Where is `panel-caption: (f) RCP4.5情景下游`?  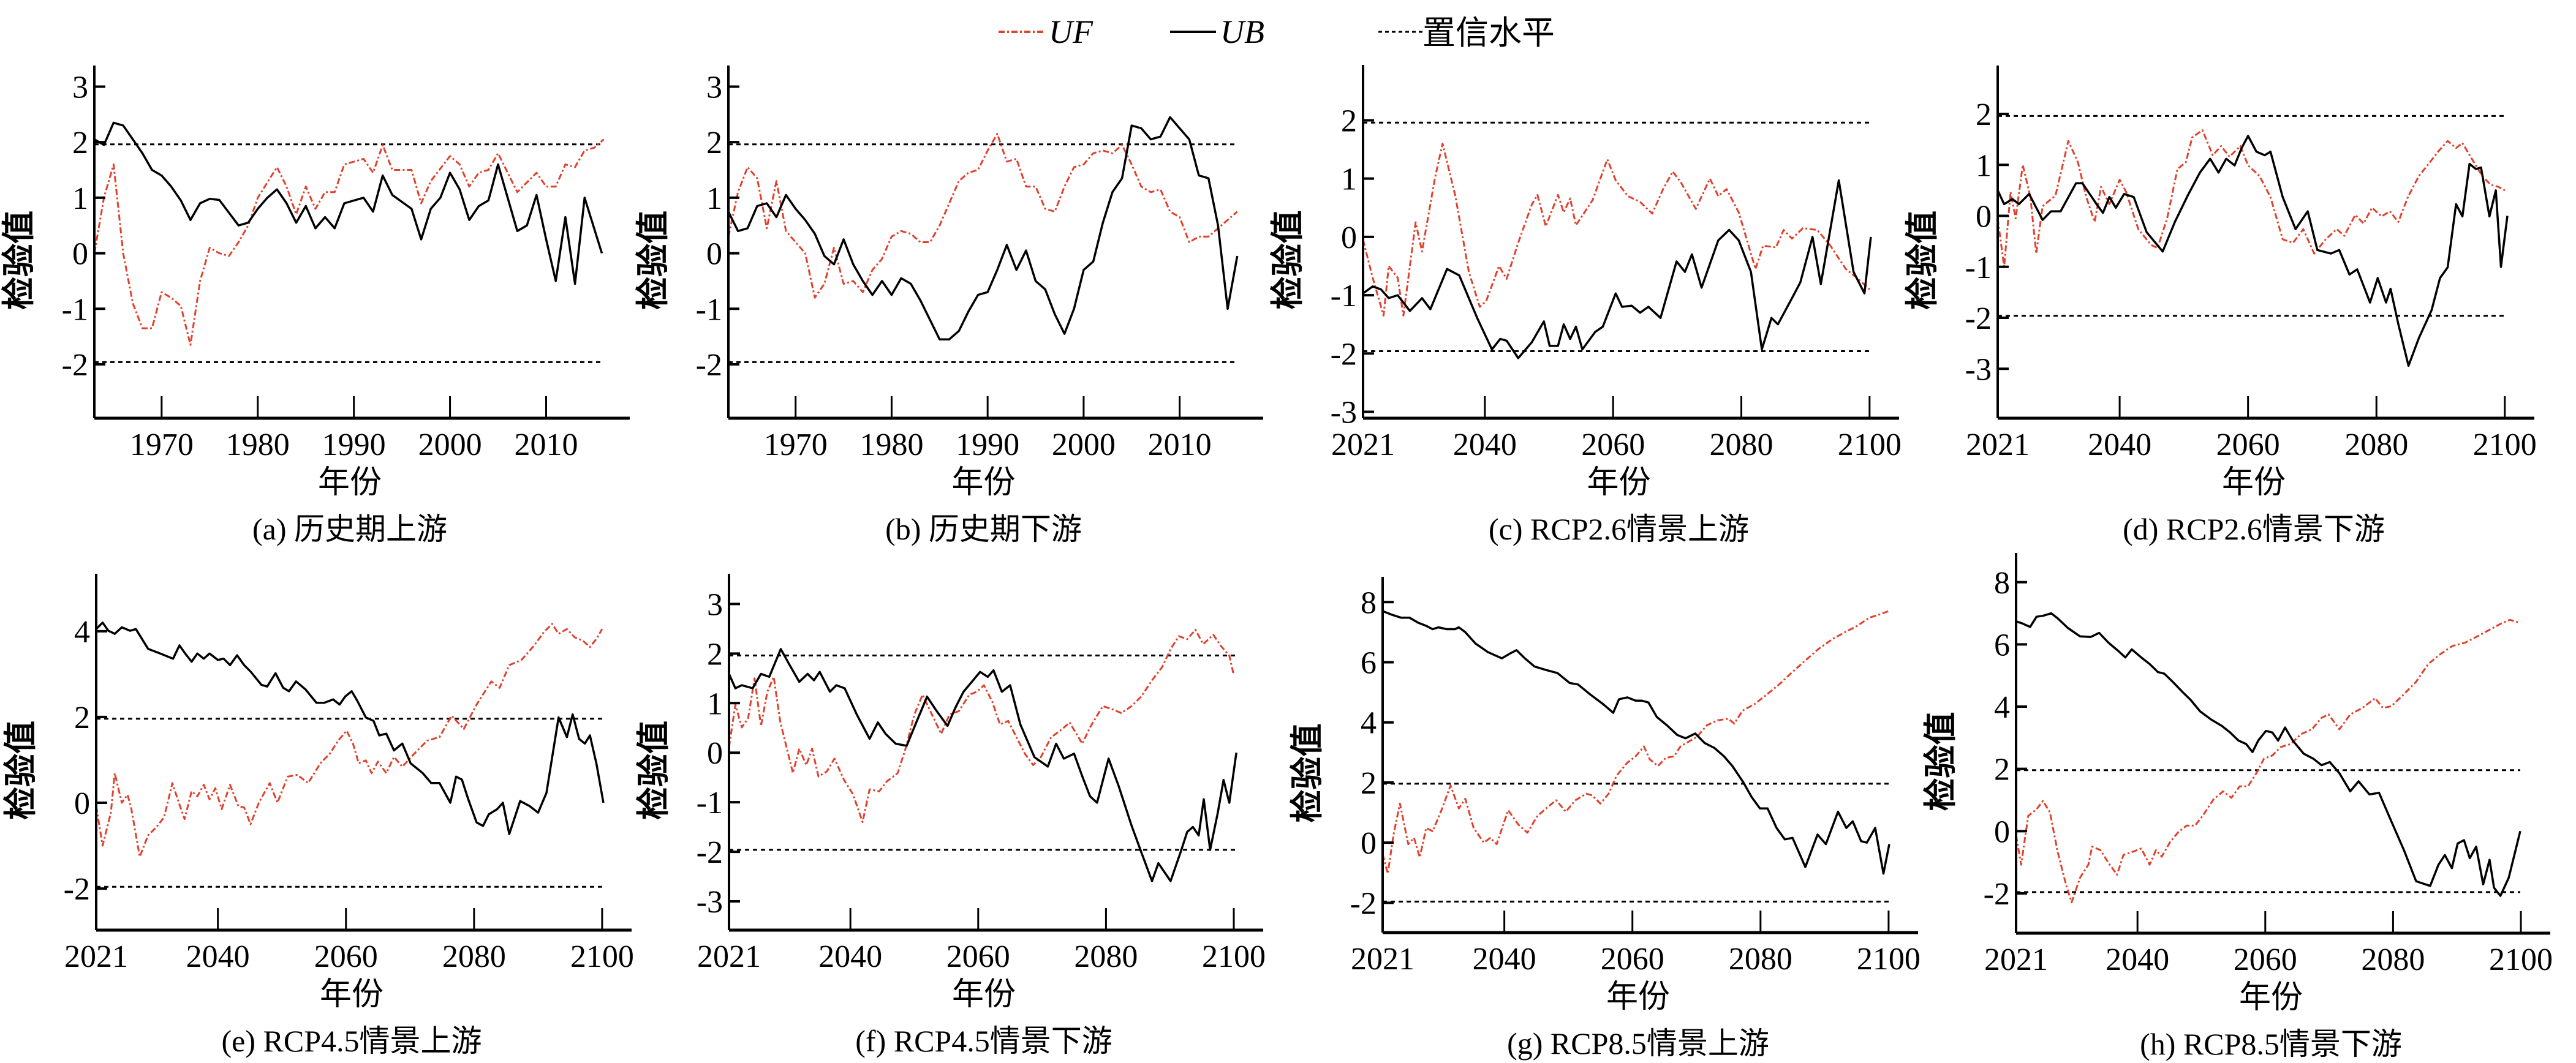 panel-caption: (f) RCP4.5情景下游 is located at coordinates (983, 1041).